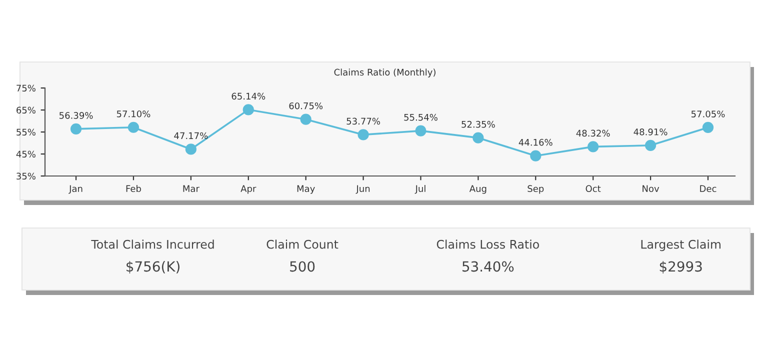 This screenshot has height=350, width=760. I want to click on data-label: 56.39%, so click(76, 115).